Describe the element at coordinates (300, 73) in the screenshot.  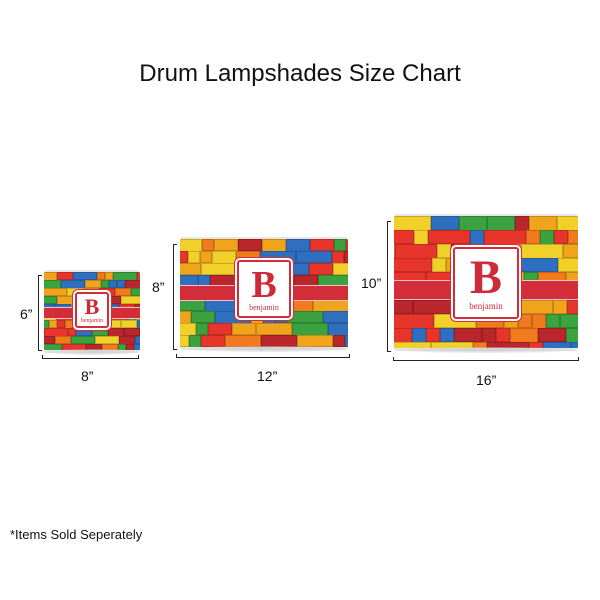
I see `page-title: Drum Lampshades Size Chart` at that location.